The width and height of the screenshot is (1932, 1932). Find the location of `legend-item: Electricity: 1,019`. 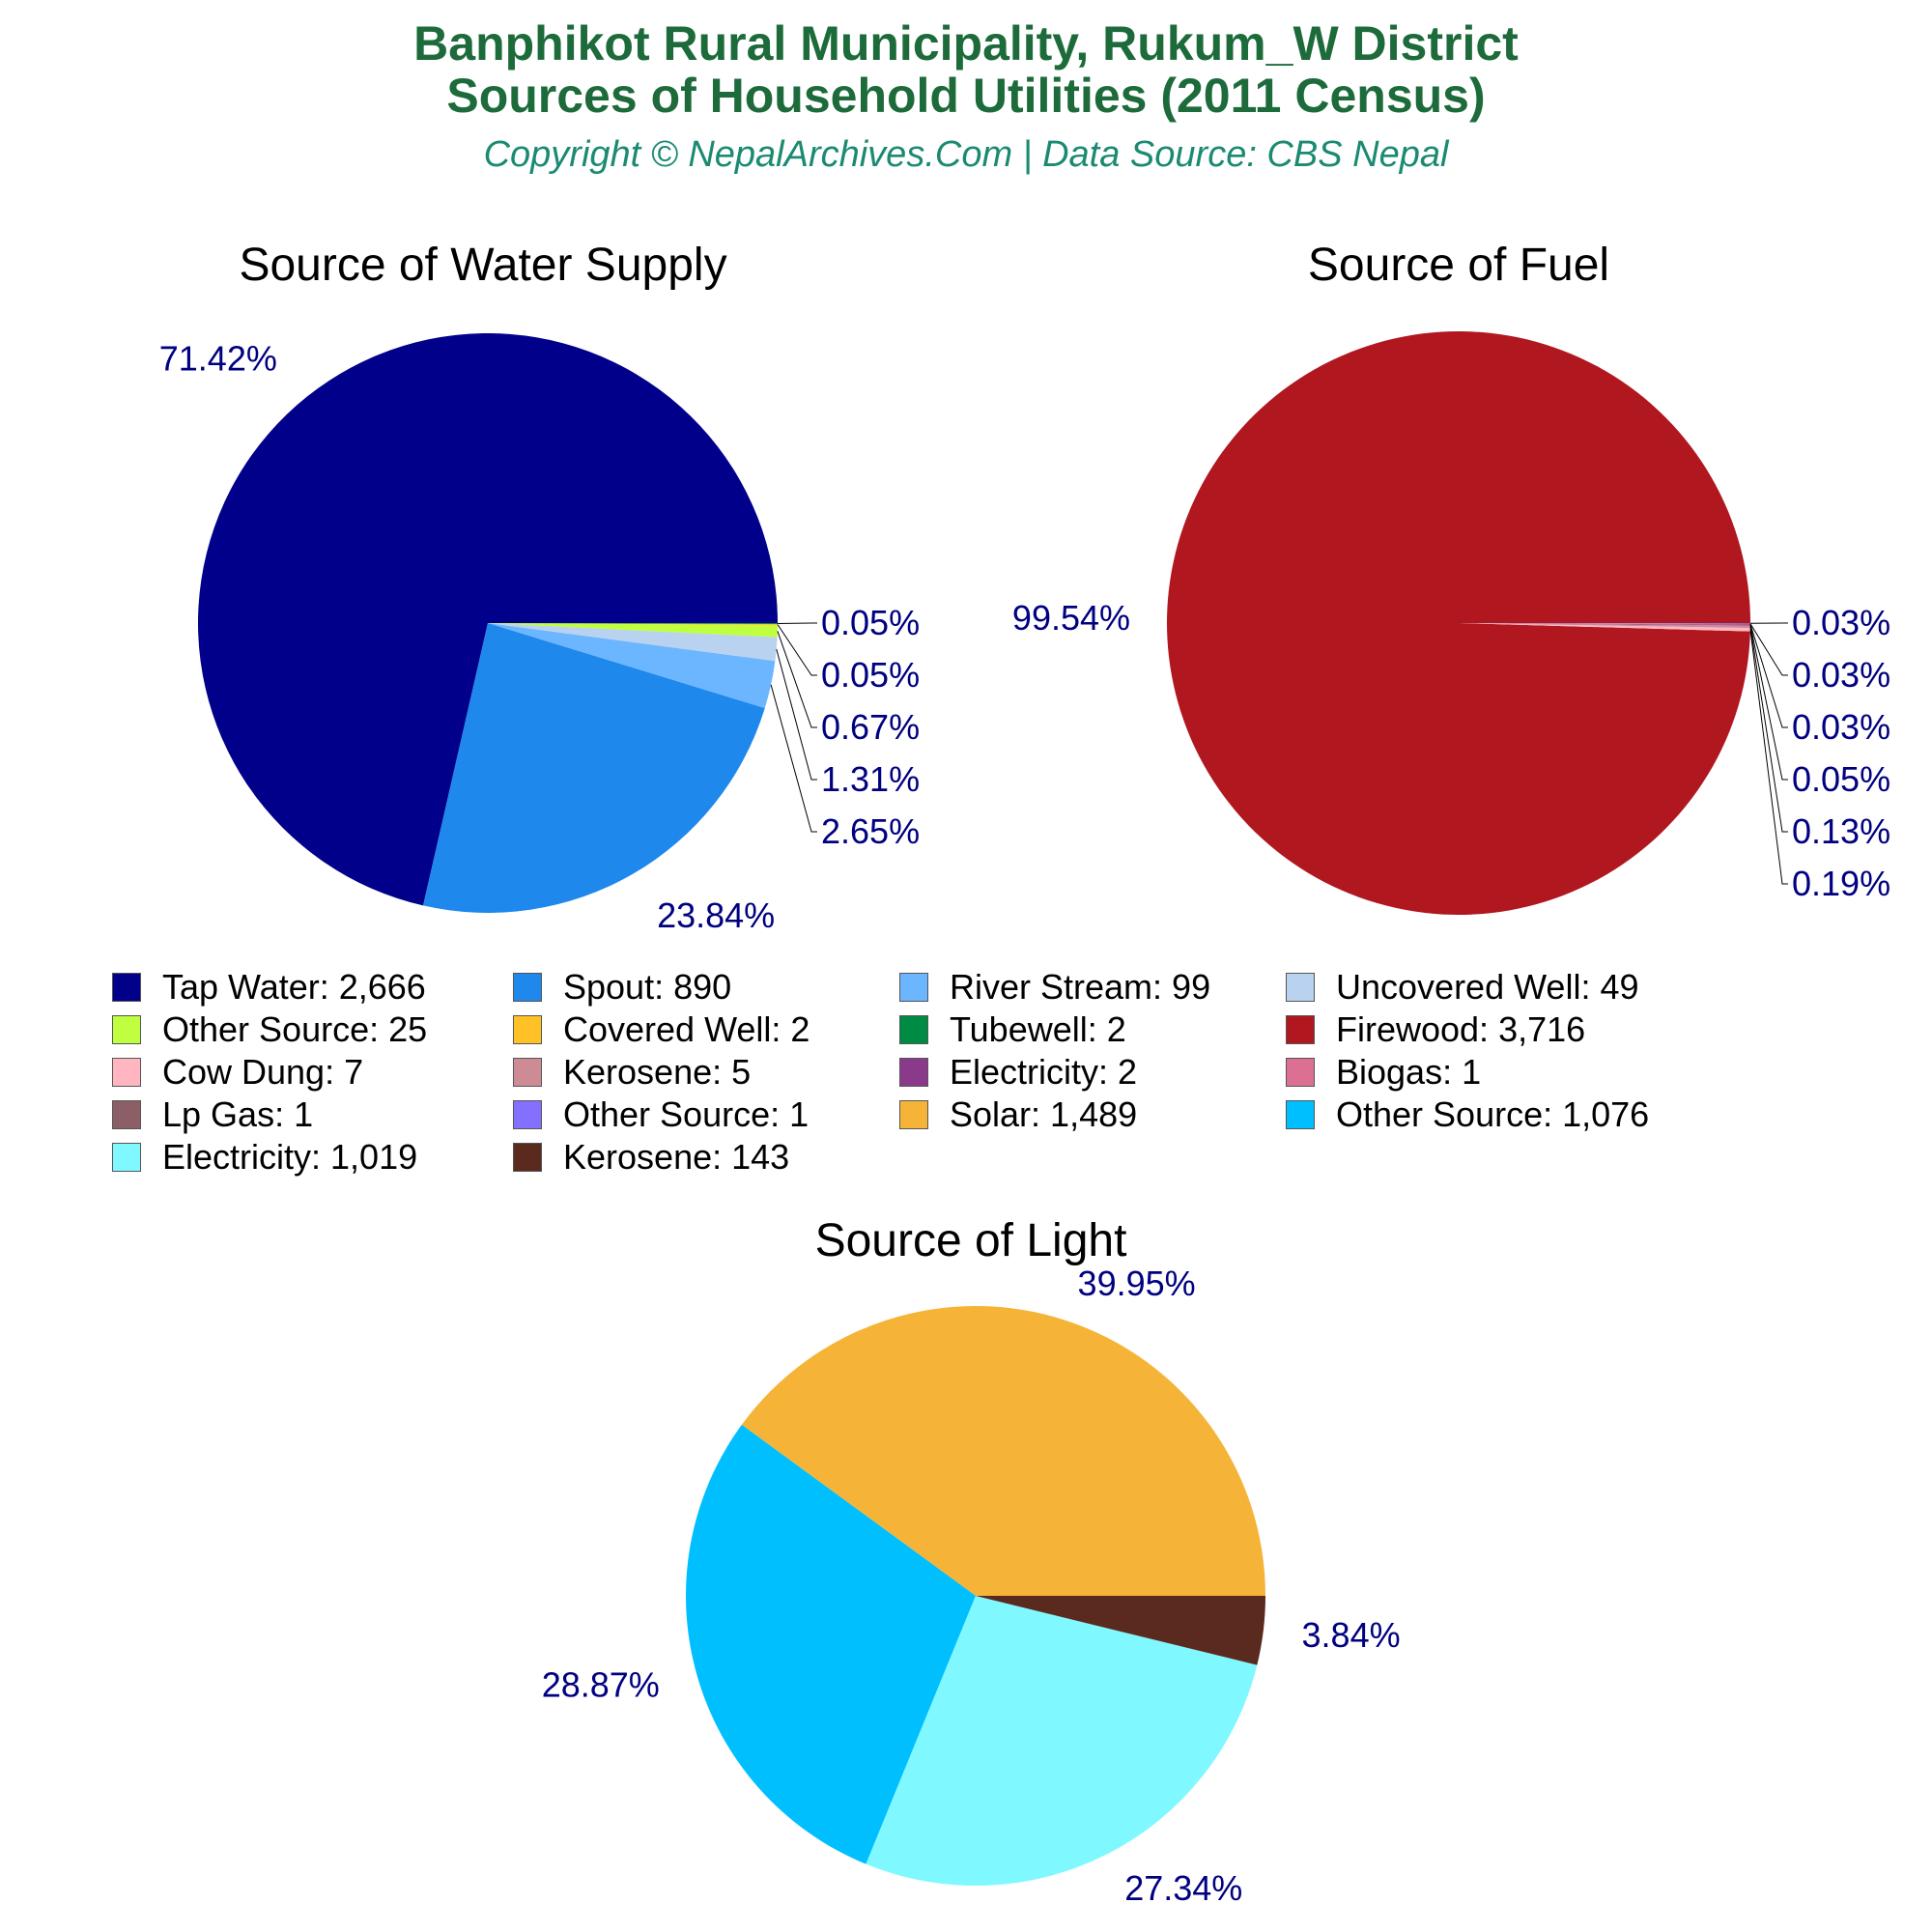

legend-item: Electricity: 1,019 is located at coordinates (264, 1157).